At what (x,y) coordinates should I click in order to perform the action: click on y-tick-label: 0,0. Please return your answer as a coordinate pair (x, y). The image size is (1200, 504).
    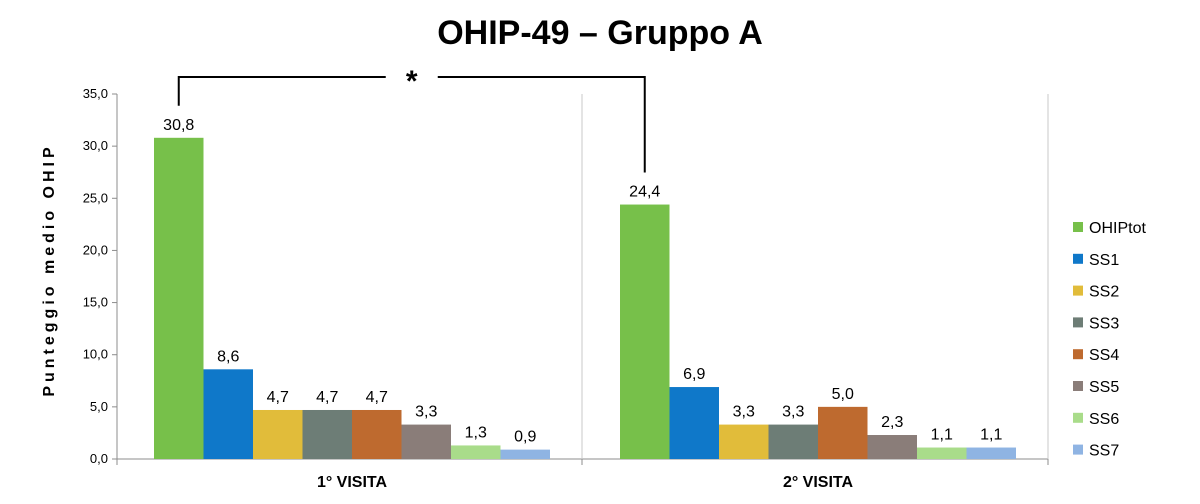
    Looking at the image, I should click on (99, 458).